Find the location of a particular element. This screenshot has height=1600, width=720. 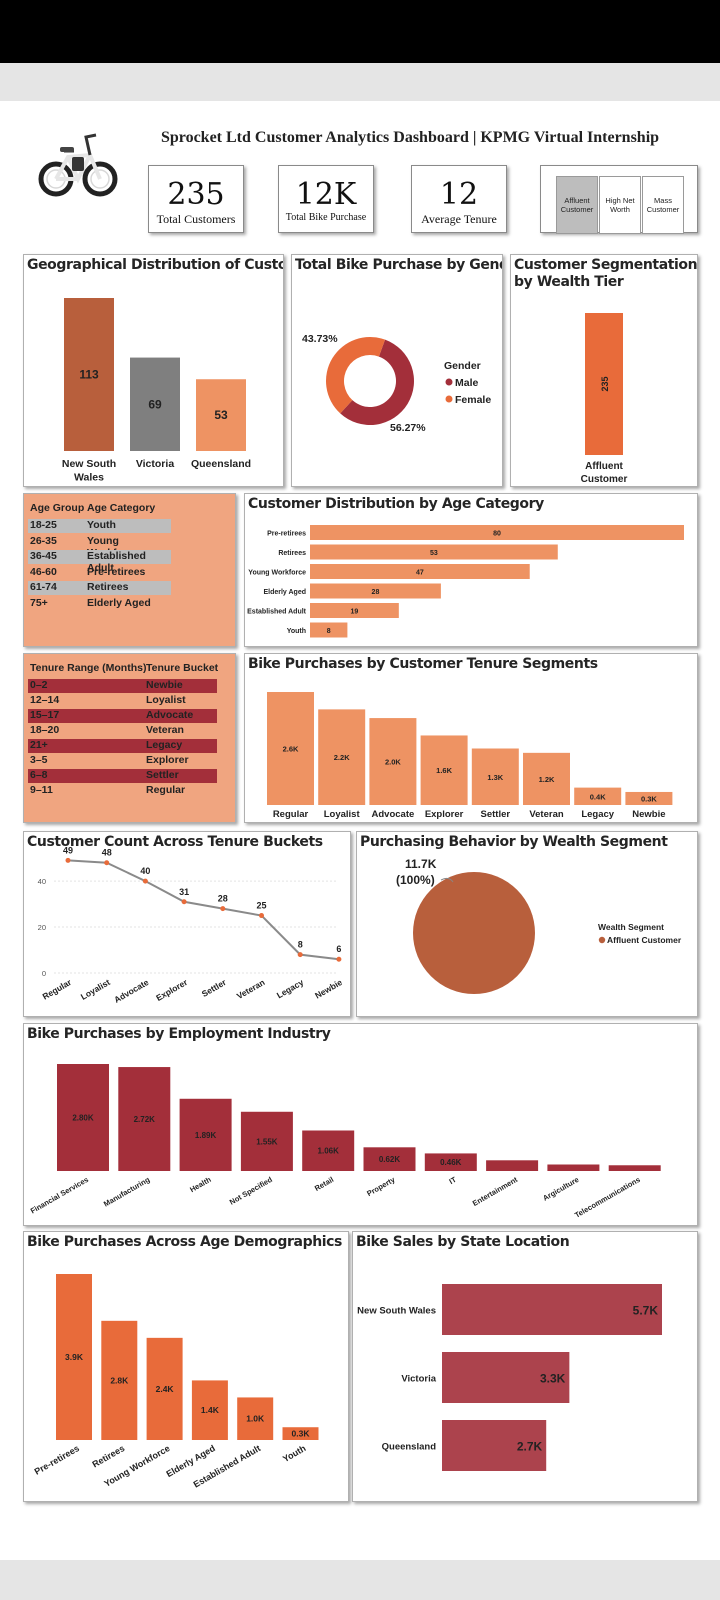

category-label: Customer is located at coordinates (604, 479).